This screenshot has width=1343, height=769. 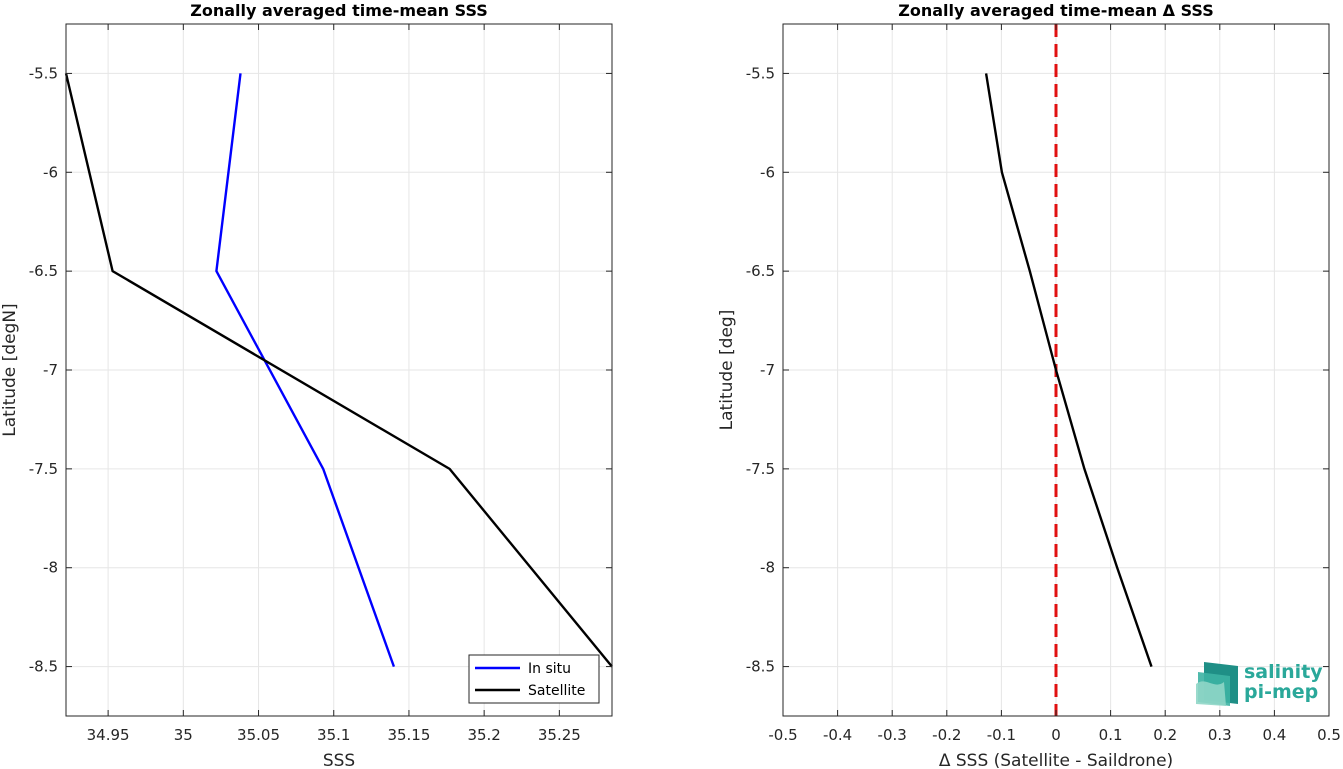 I want to click on delta-ytick-label: -6, so click(x=767, y=172).